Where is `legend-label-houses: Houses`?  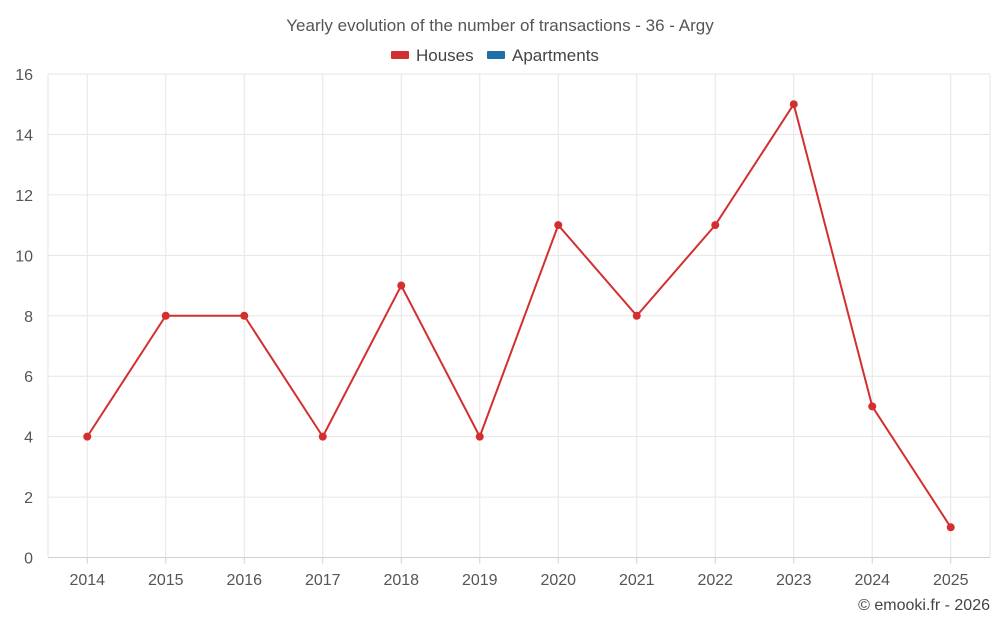 legend-label-houses: Houses is located at coordinates (445, 55).